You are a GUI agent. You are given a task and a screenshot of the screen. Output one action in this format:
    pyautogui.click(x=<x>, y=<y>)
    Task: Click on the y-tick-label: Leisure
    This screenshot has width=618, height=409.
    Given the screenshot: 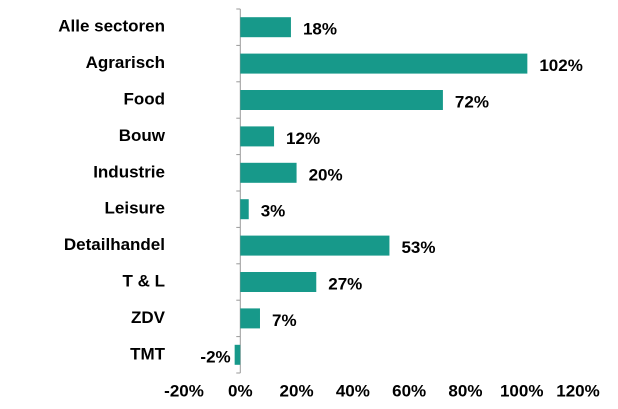 What is the action you would take?
    pyautogui.click(x=135, y=208)
    